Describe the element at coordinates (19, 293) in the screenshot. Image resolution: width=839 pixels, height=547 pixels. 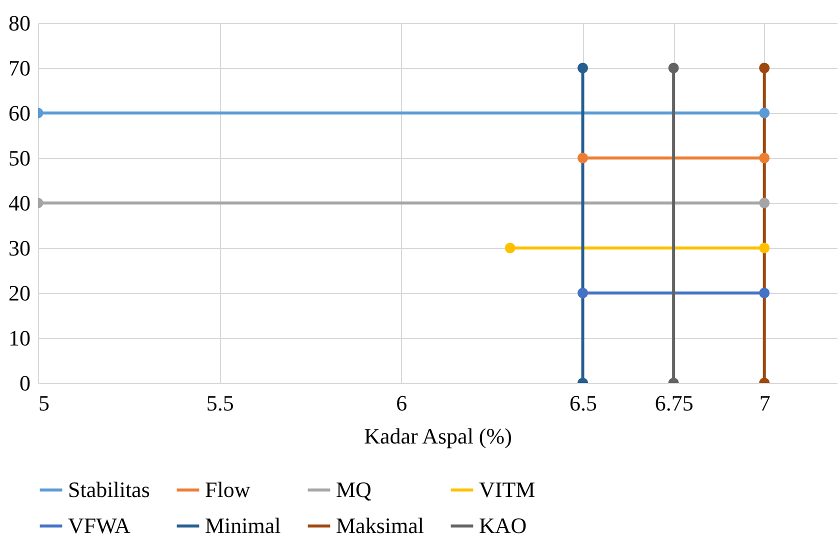
I see `y-tick-label: 20` at that location.